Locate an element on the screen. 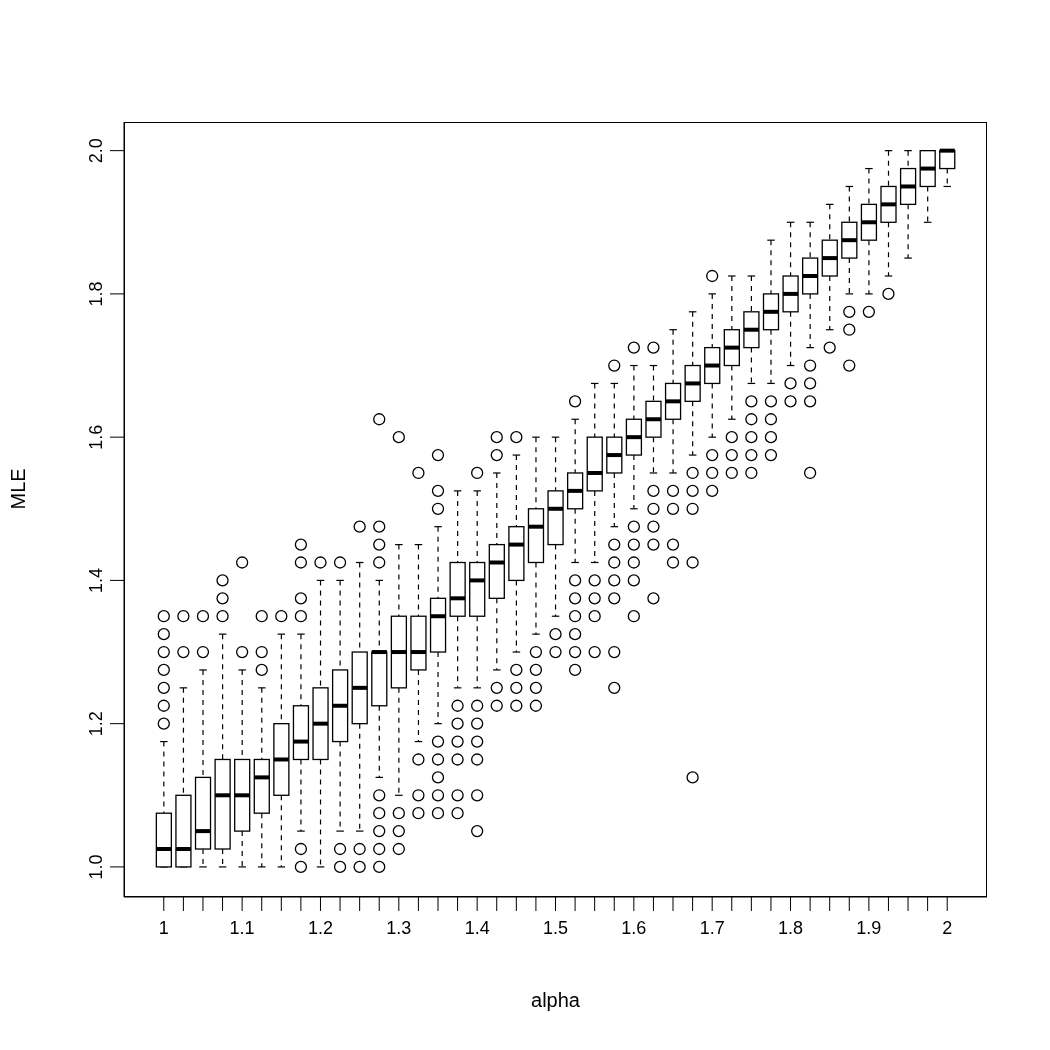  x-tick-label: 1.8 is located at coordinates (791, 927).